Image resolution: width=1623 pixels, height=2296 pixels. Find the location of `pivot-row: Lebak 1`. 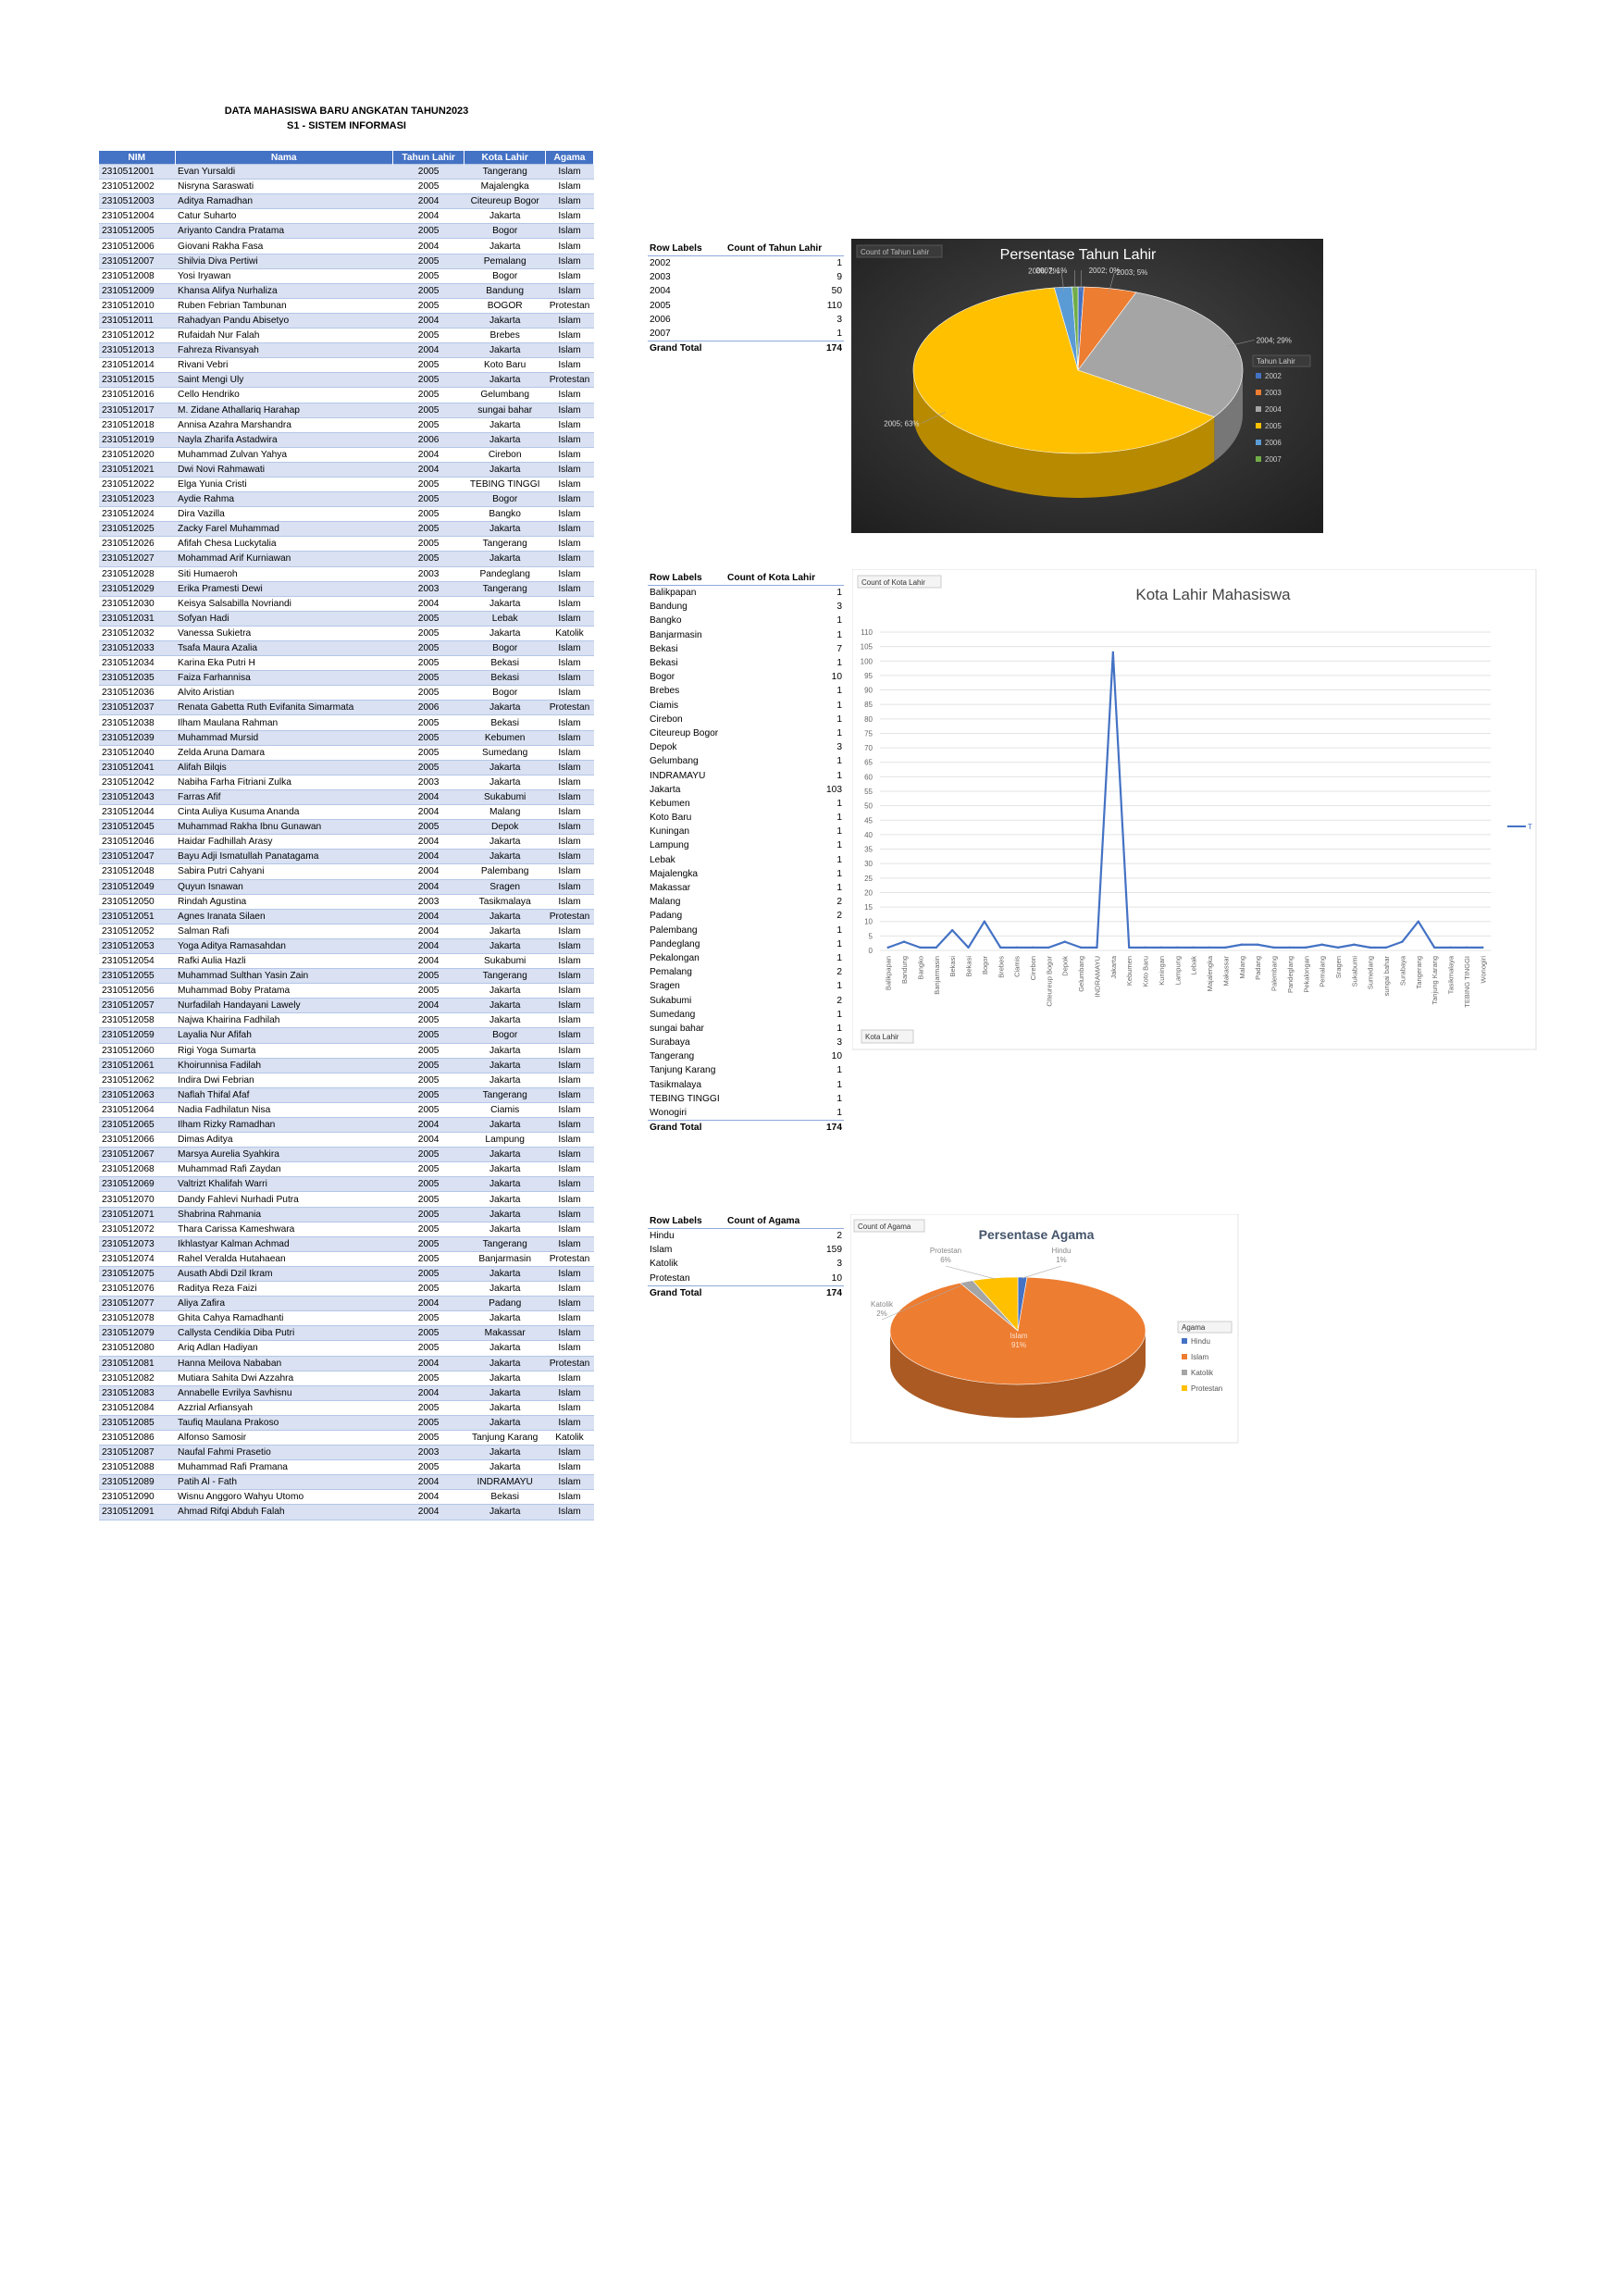

pivot-row: Lebak 1 is located at coordinates (746, 860).